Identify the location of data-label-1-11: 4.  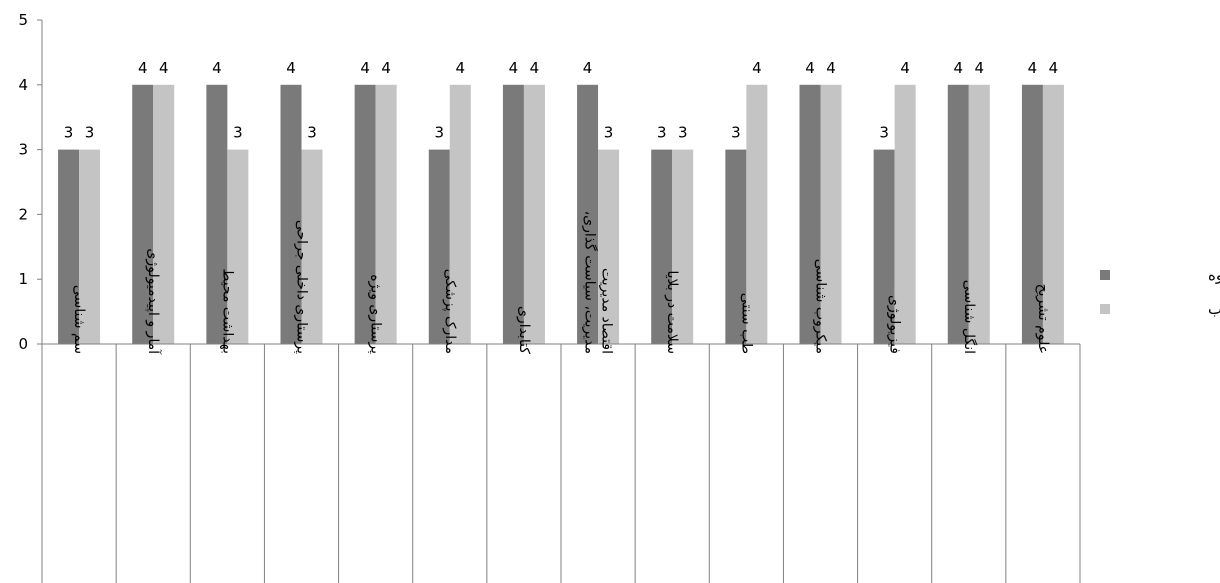
(810, 68).